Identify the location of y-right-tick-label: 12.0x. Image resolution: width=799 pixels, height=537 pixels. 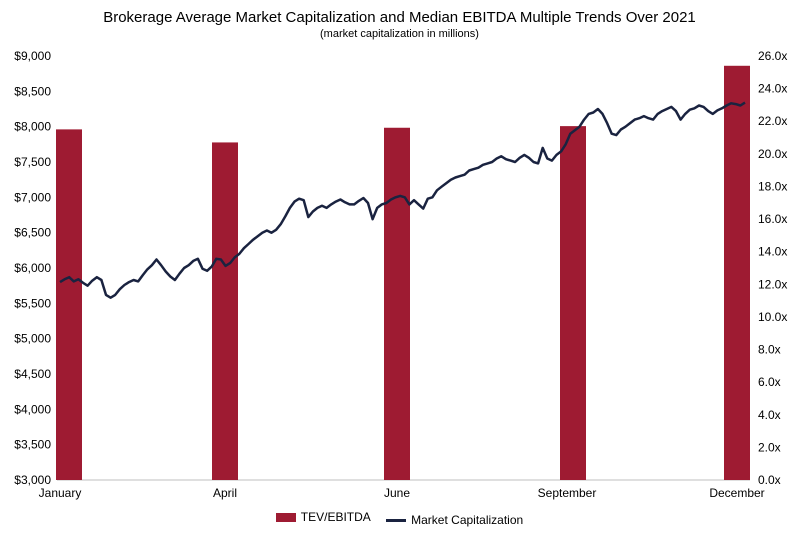
(772, 284).